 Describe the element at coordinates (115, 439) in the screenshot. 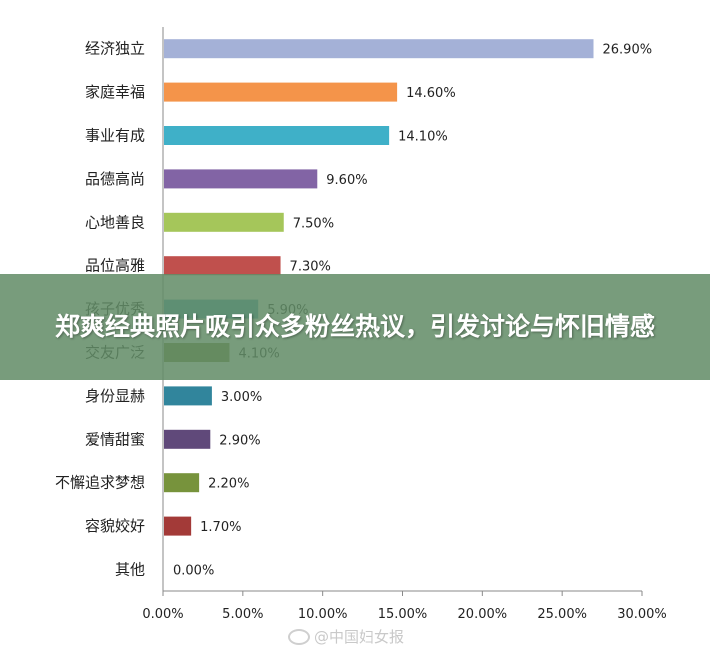

I see `category-label: 爱情甜蜜` at that location.